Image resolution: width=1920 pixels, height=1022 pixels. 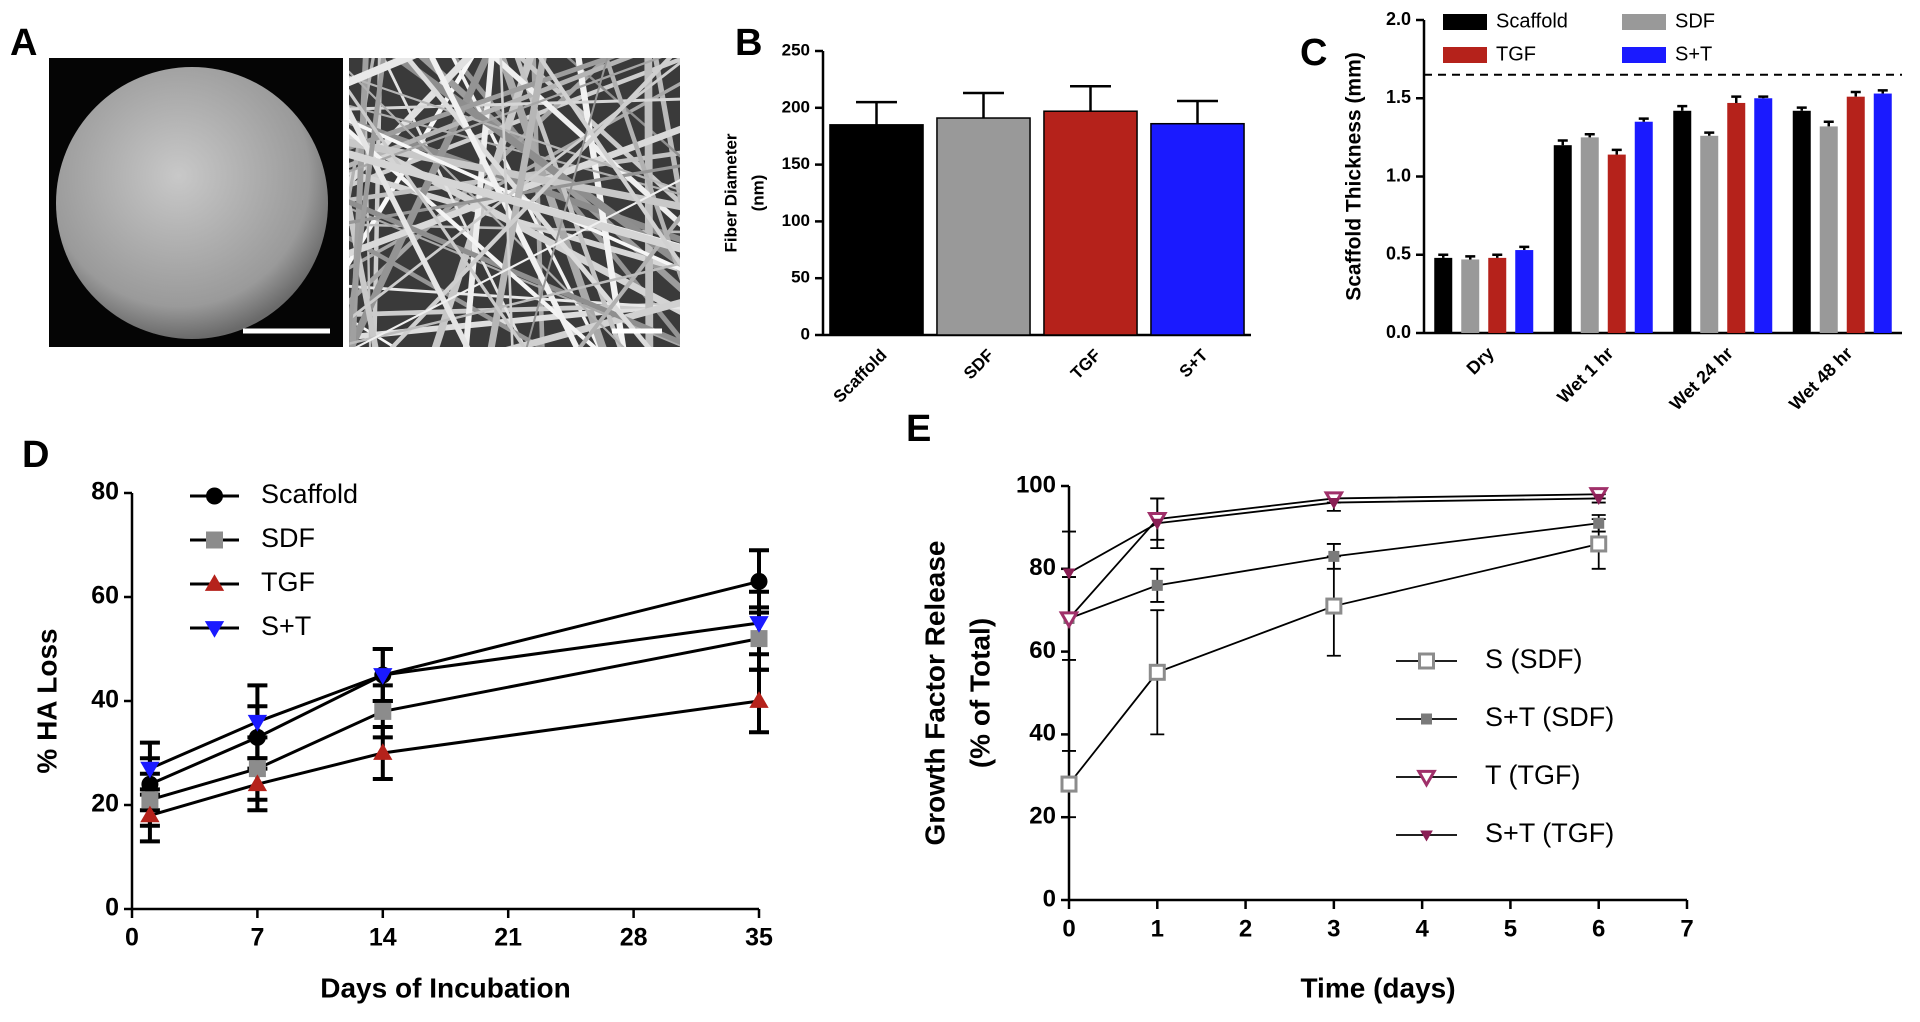 I want to click on x-tick-label: Wet 24 hr, so click(x=1701, y=378).